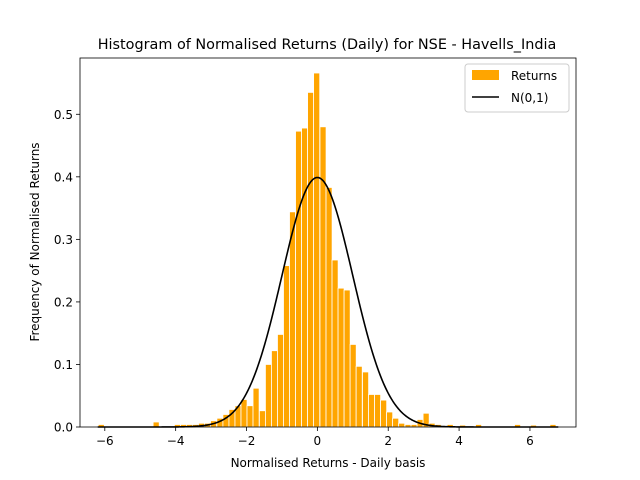  I want to click on x-axis-ticks: −6 −4 −2 0 2 4 6, so click(315, 437).